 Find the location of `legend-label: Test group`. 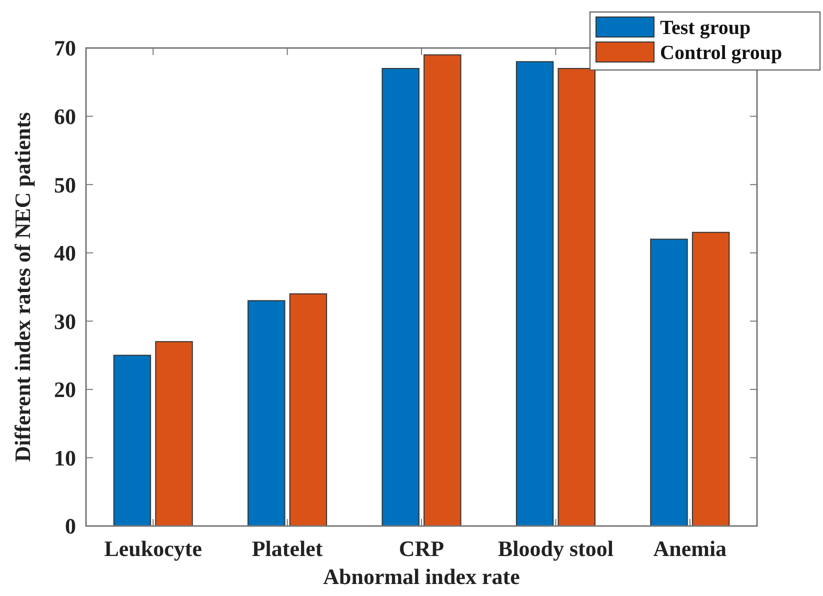

legend-label: Test group is located at coordinates (705, 28).